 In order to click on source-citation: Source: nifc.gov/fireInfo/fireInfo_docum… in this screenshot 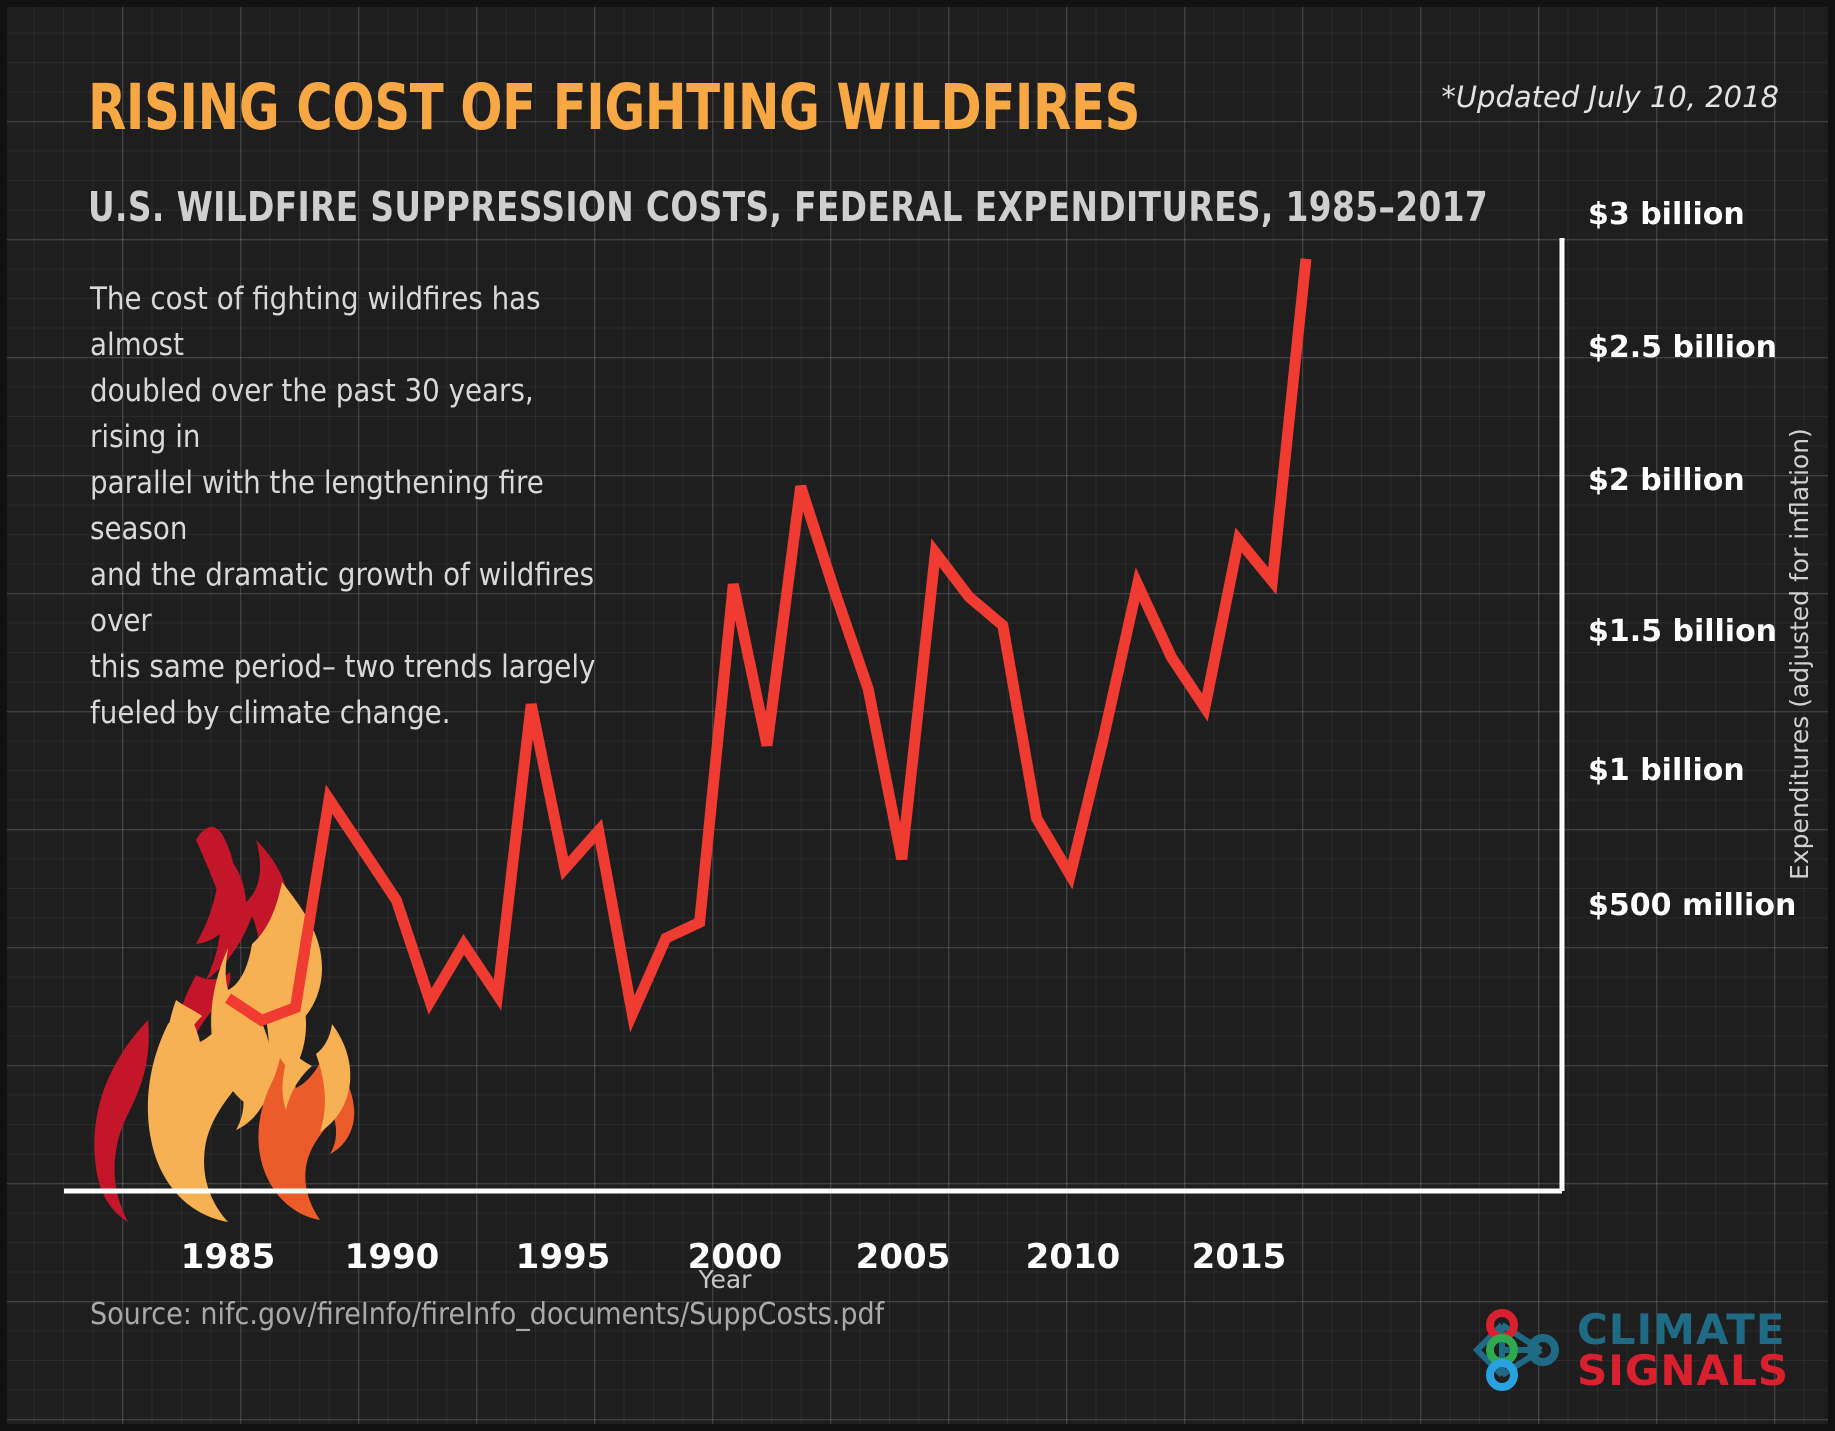, I will do `click(487, 1314)`.